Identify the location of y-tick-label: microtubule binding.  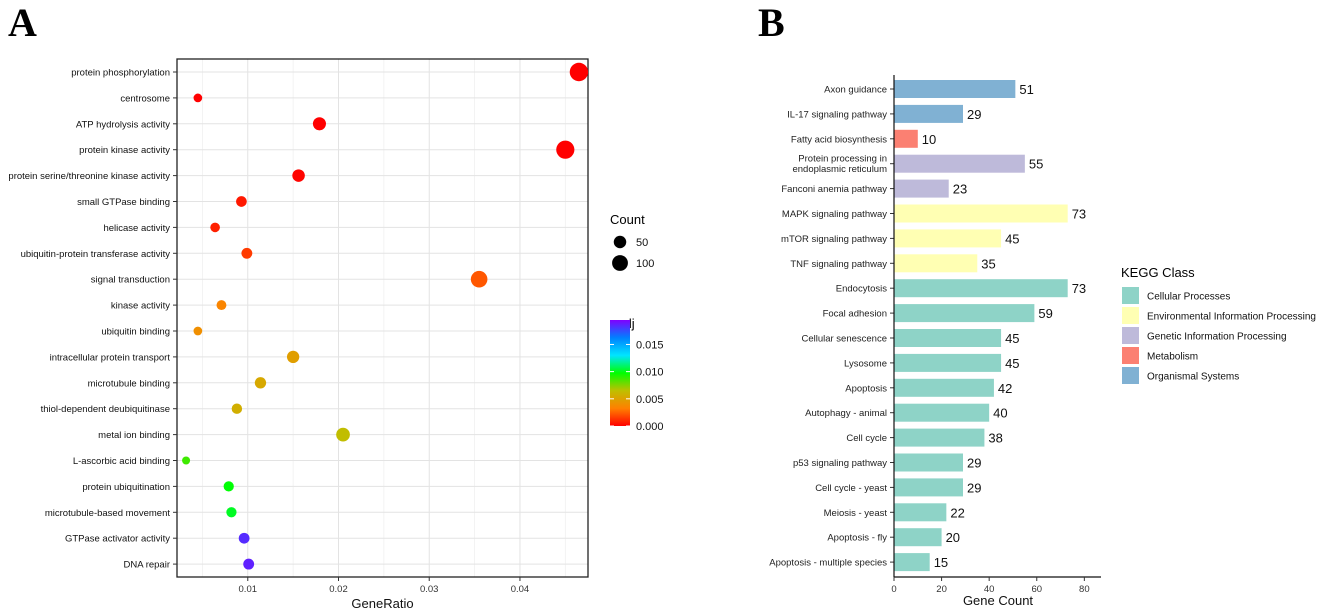
(129, 383).